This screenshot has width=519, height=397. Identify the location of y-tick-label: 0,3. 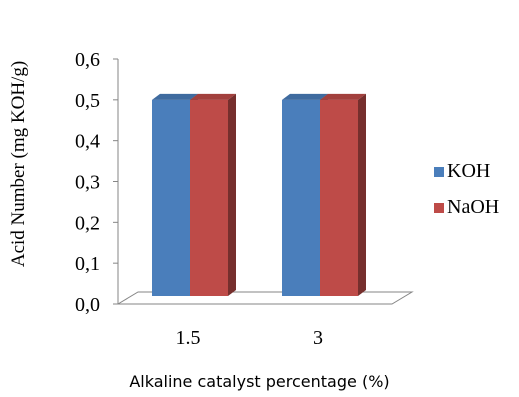
(87, 183).